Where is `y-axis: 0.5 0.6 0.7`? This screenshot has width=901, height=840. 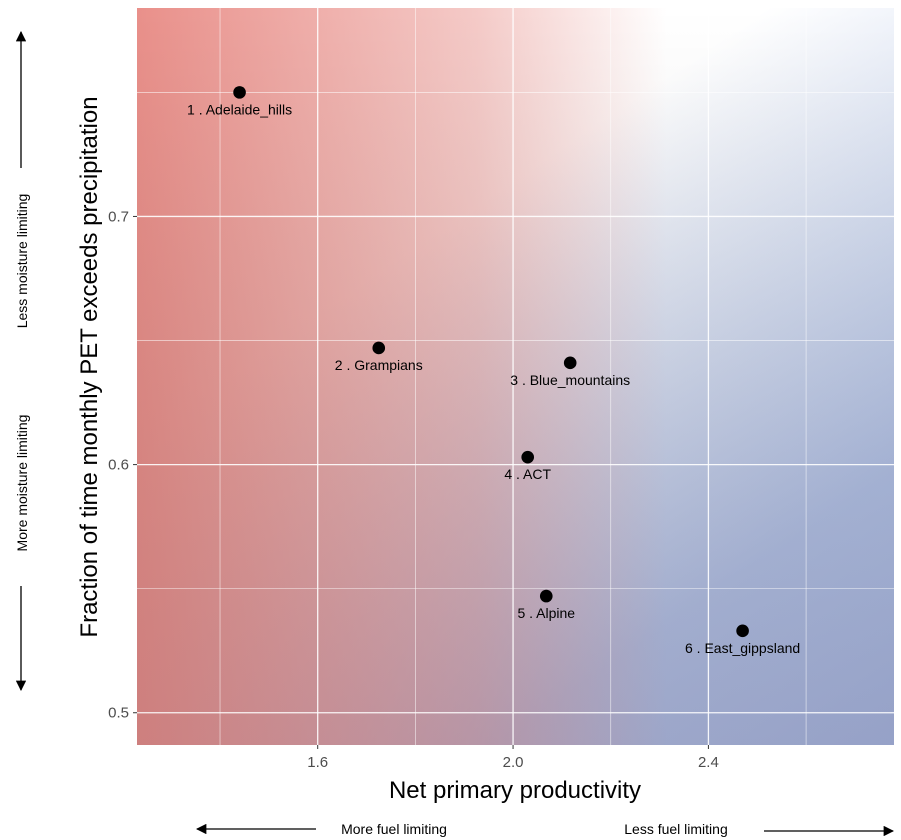
y-axis: 0.5 0.6 0.7 is located at coordinates (122, 465).